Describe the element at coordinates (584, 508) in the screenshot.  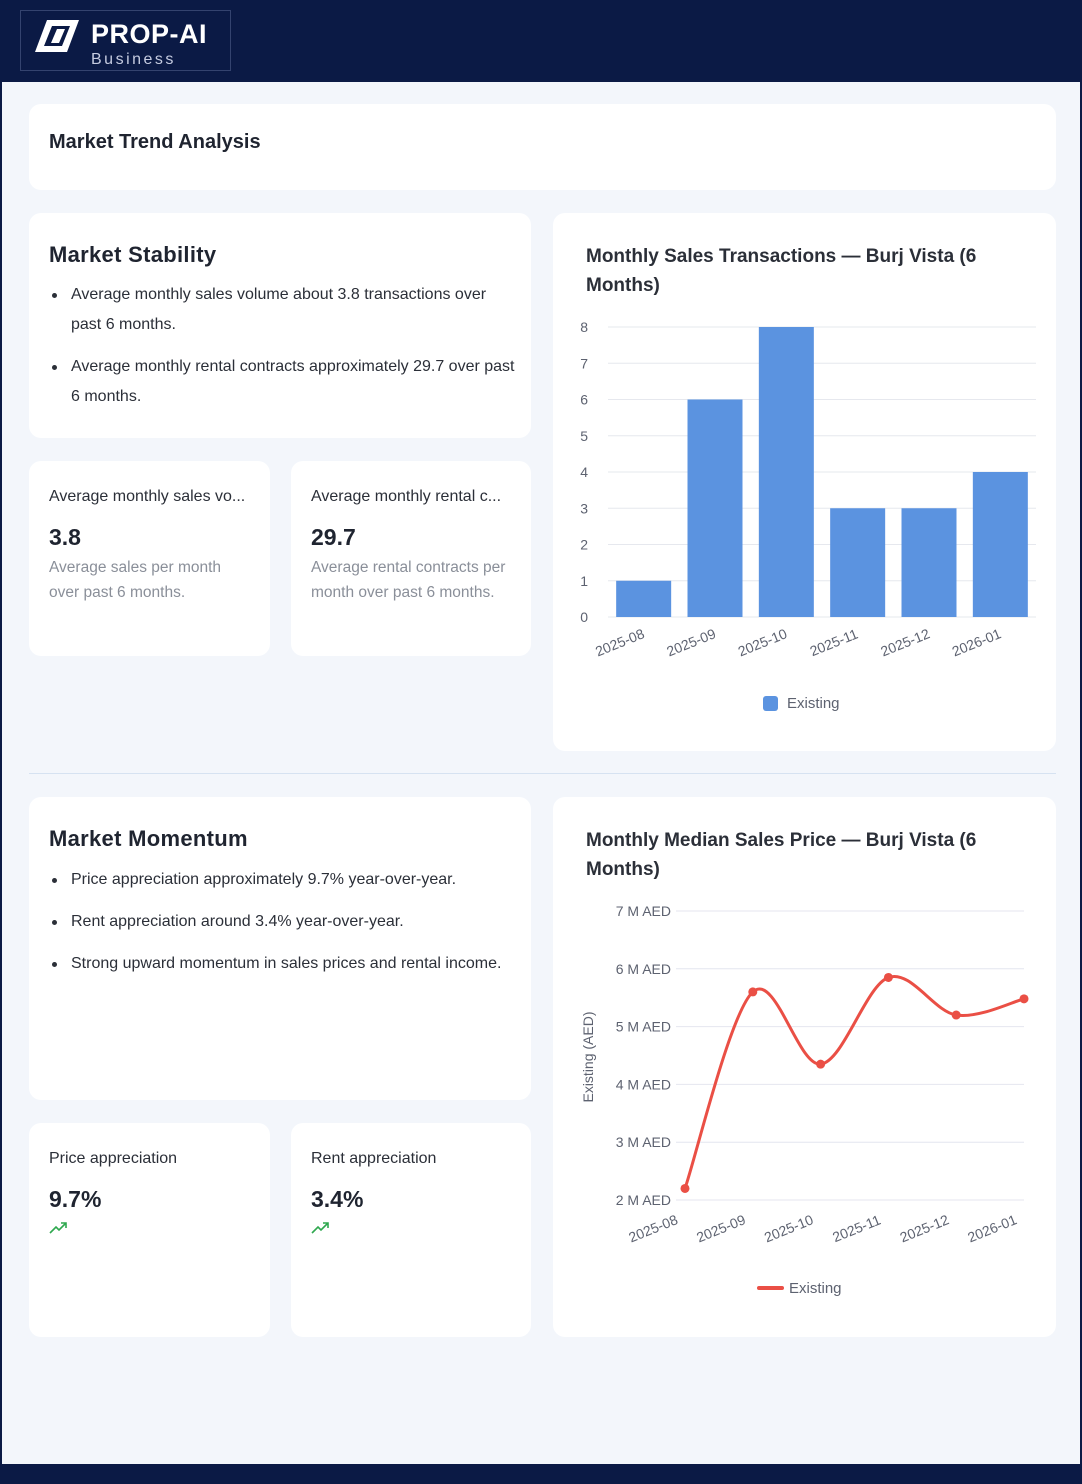
I see `y-tick-label: 3` at that location.